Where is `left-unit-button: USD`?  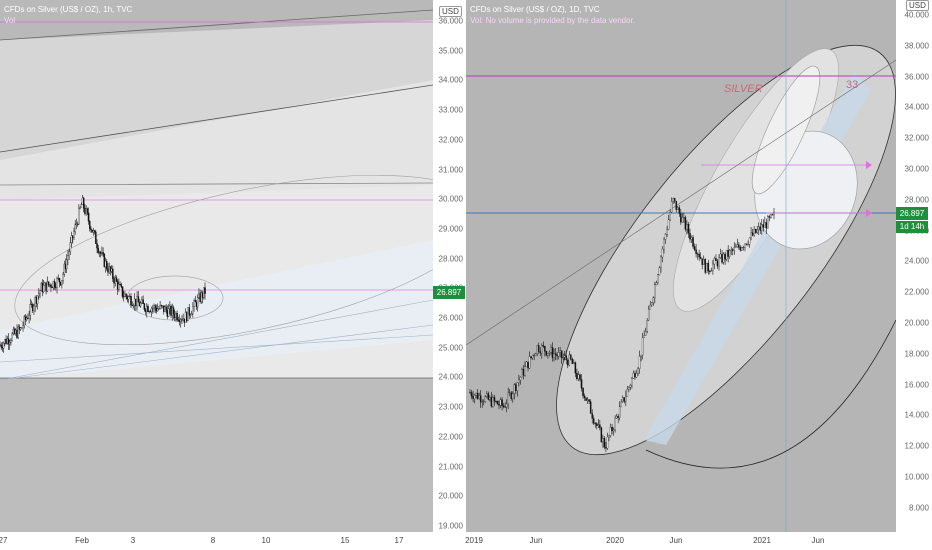
left-unit-button: USD is located at coordinates (450, 11).